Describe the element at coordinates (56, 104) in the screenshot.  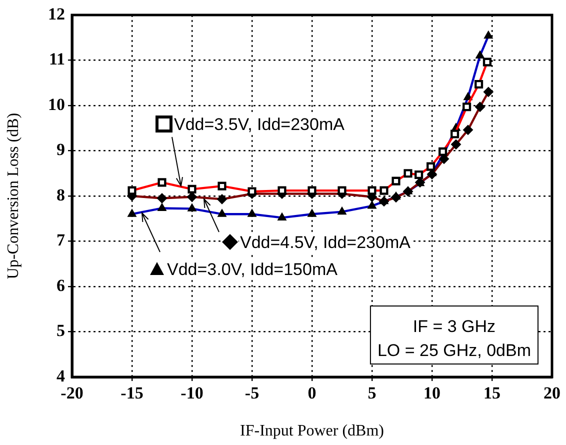
I see `y-tick-label: 10` at that location.